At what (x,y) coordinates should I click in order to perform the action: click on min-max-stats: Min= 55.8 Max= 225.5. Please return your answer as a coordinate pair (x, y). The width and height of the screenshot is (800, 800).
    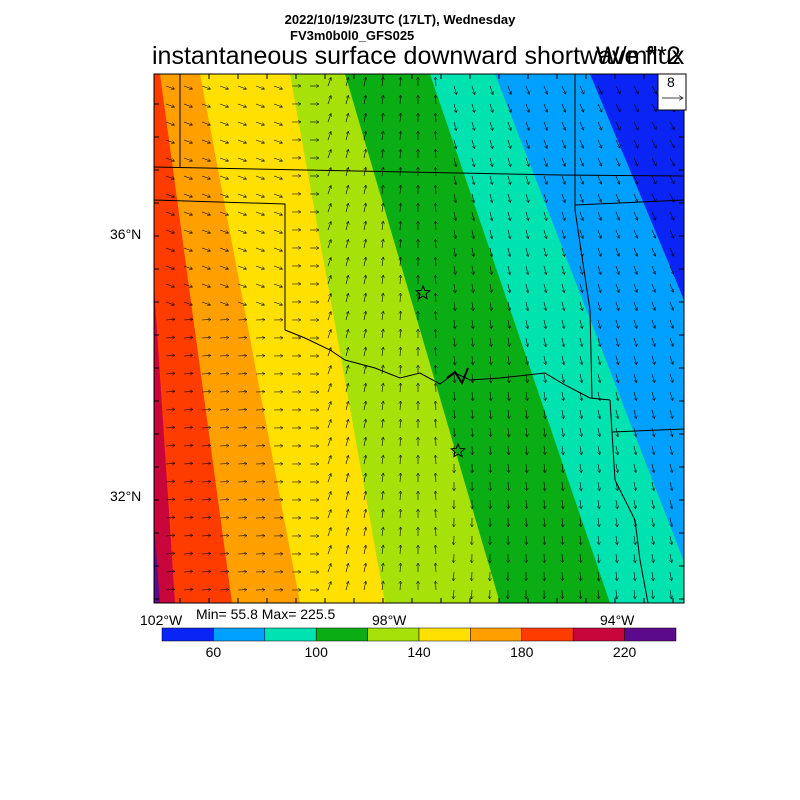
    Looking at the image, I should click on (266, 614).